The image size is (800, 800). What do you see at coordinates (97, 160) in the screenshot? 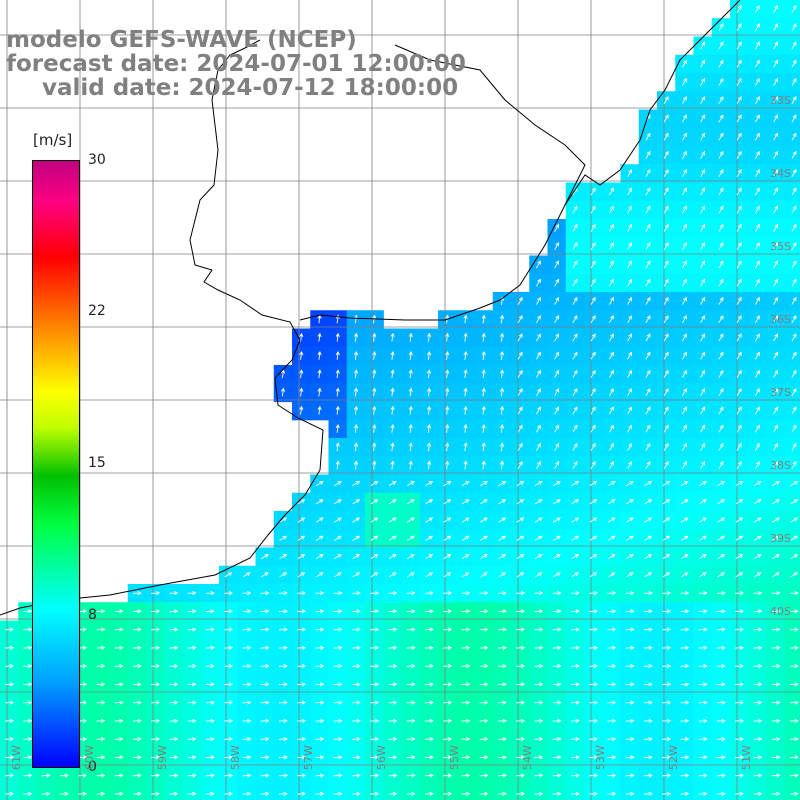
I see `colorbar-tick-30: 30` at bounding box center [97, 160].